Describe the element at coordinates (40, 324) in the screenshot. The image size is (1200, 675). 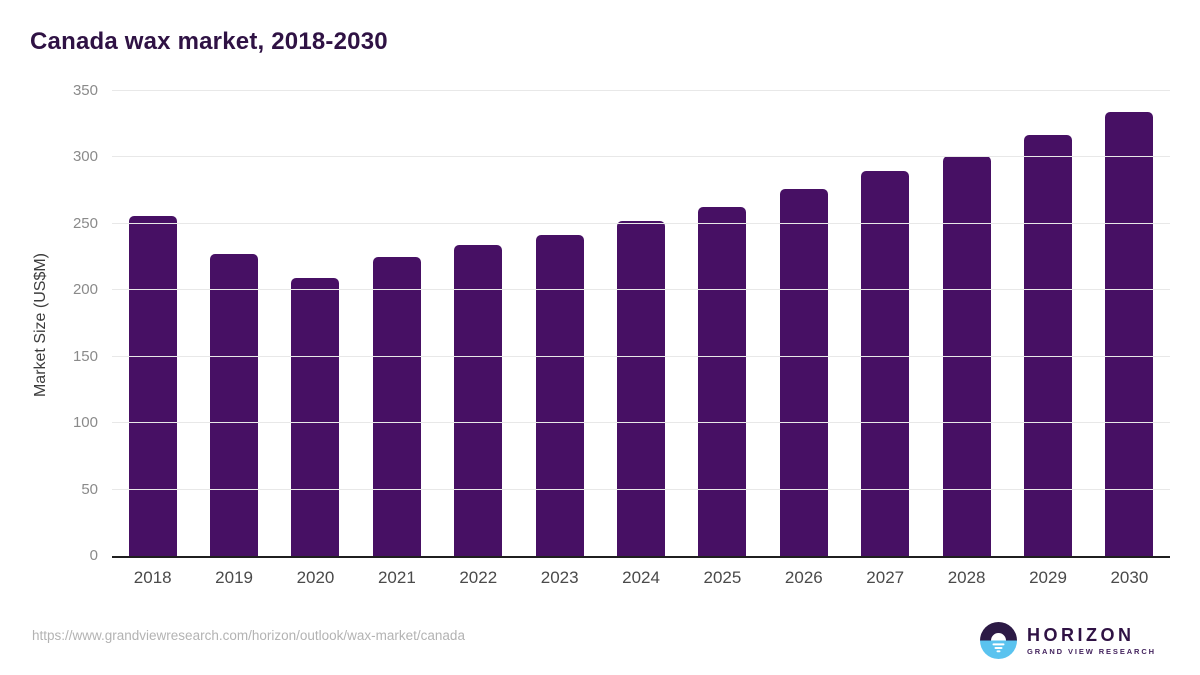
I see `y-axis-title-text: Market Size (US$M)` at that location.